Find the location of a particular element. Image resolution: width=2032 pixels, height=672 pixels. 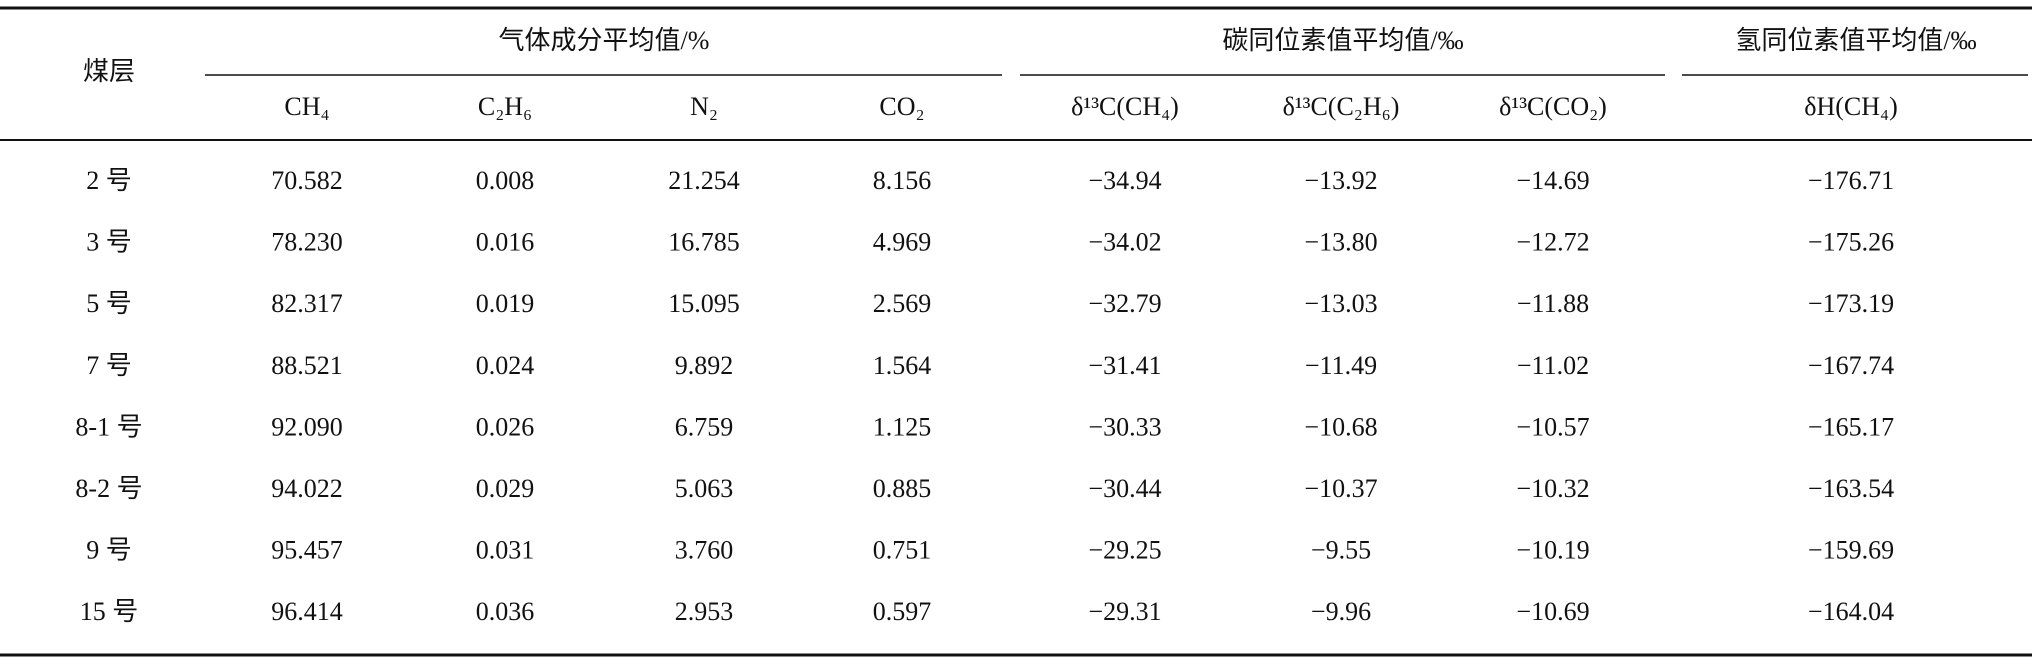

cell: −164.04 is located at coordinates (1851, 611).